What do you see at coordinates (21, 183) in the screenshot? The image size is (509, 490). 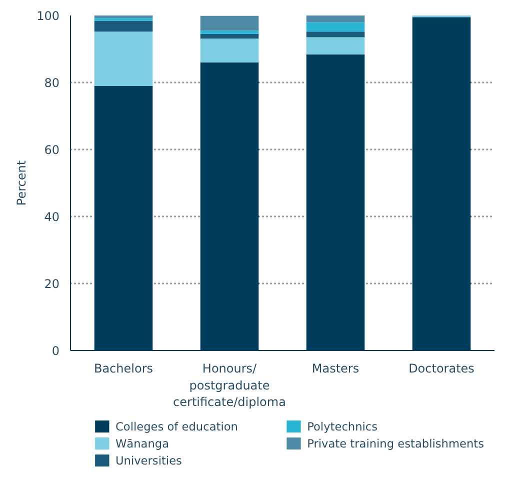 I see `y-axis-title: Percent` at bounding box center [21, 183].